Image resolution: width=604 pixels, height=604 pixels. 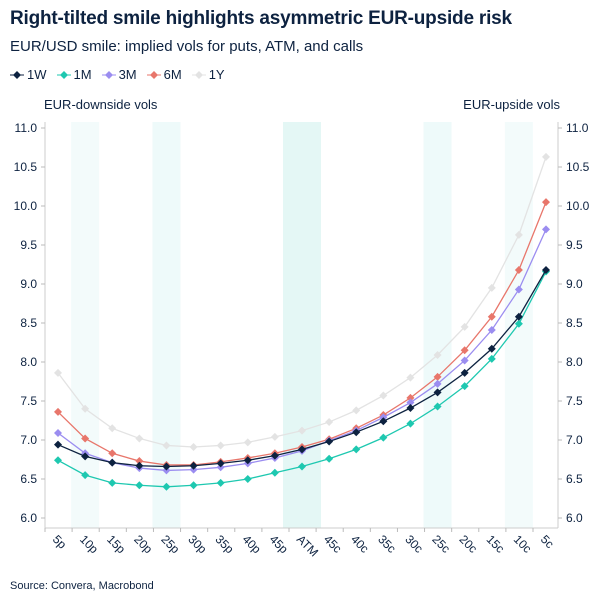 What do you see at coordinates (574, 401) in the screenshot?
I see `y-tick-label-right: 7.5` at bounding box center [574, 401].